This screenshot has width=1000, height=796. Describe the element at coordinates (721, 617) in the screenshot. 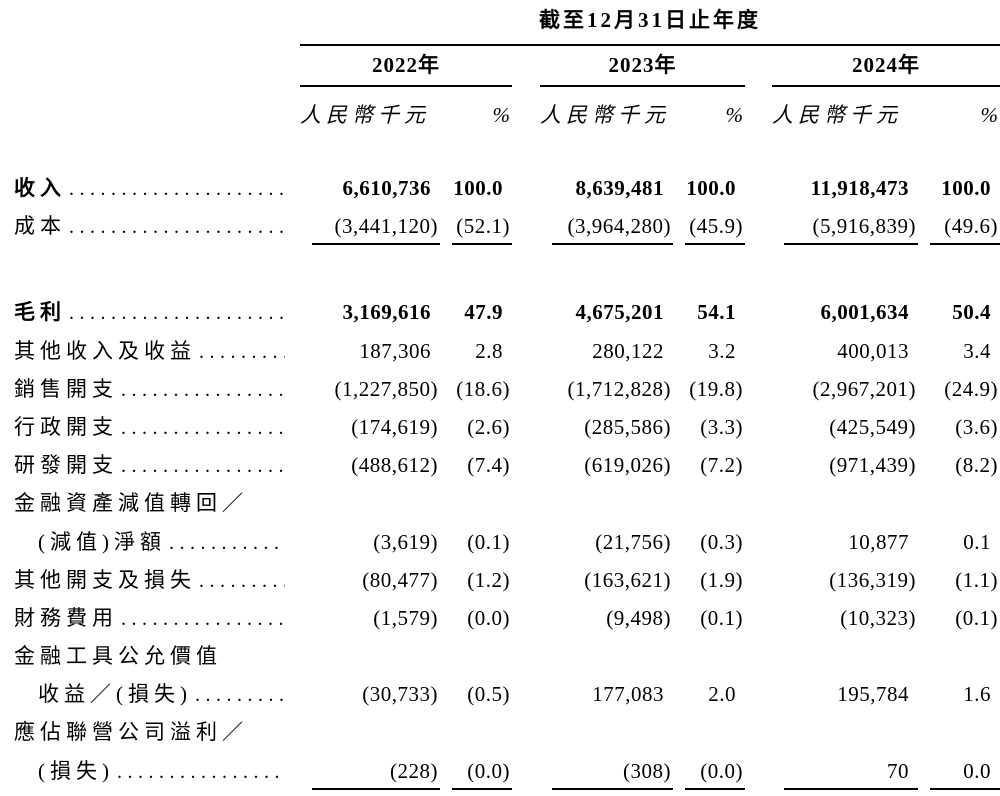

I see `cell-percent-2023: (0.1)` at that location.